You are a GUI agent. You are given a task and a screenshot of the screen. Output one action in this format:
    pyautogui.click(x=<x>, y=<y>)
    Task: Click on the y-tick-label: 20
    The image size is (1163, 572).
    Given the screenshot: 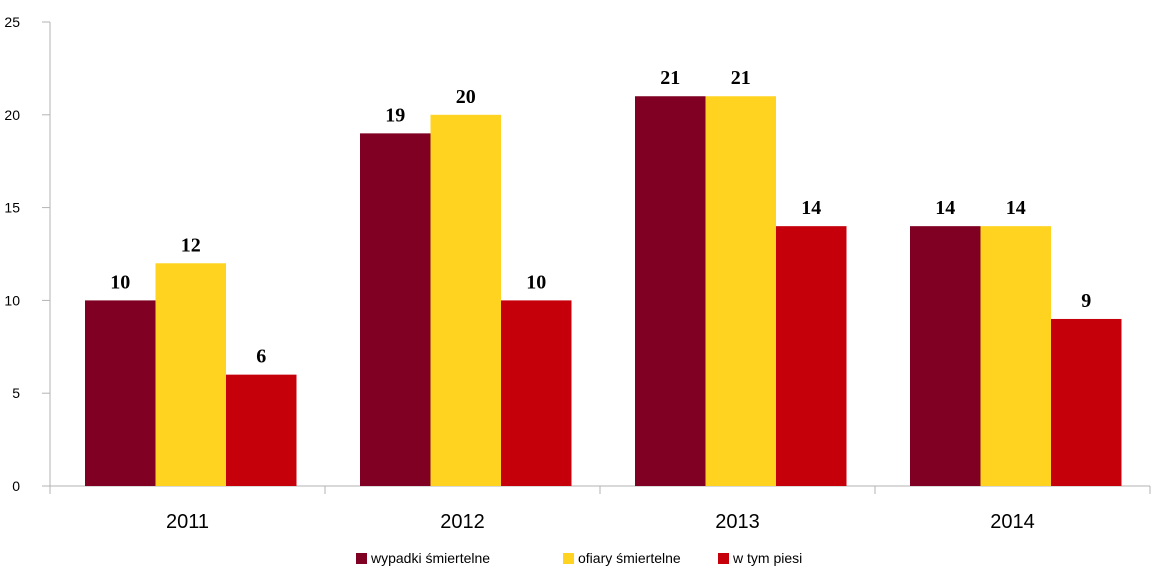 What is the action you would take?
    pyautogui.click(x=12, y=115)
    